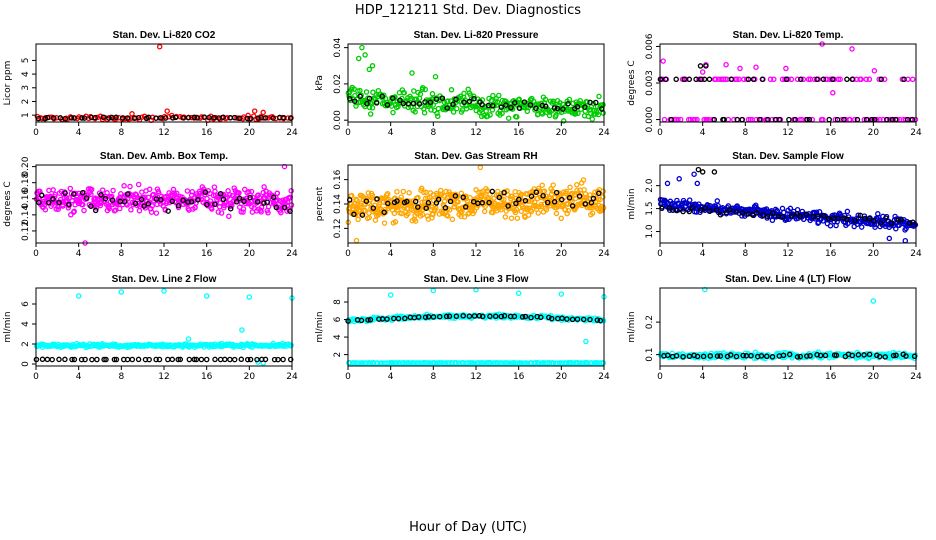 Image resolution: width=936 pixels, height=540 pixels. What do you see at coordinates (26, 74) in the screenshot?
I see `y-tick-label: 4` at bounding box center [26, 74].